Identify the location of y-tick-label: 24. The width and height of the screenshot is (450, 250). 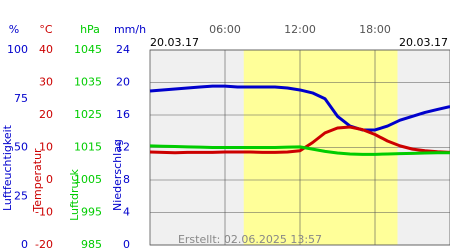
(123, 49).